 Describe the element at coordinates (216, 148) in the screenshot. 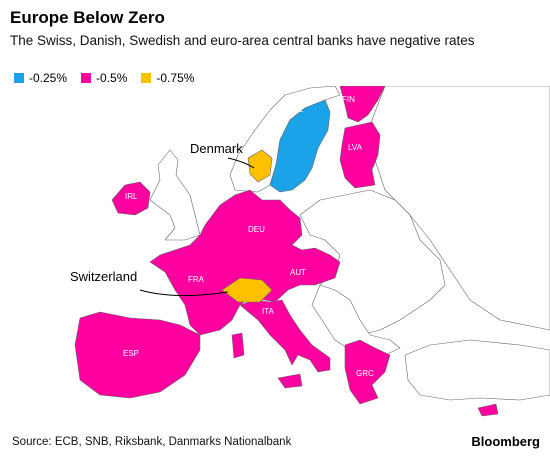

I see `callout-denmark: Denmark` at that location.